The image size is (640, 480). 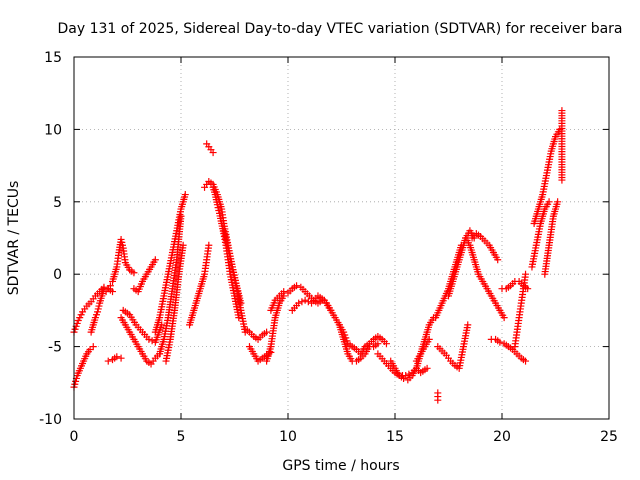 What do you see at coordinates (50, 420) in the screenshot?
I see `y-tick-label: -10` at bounding box center [50, 420].